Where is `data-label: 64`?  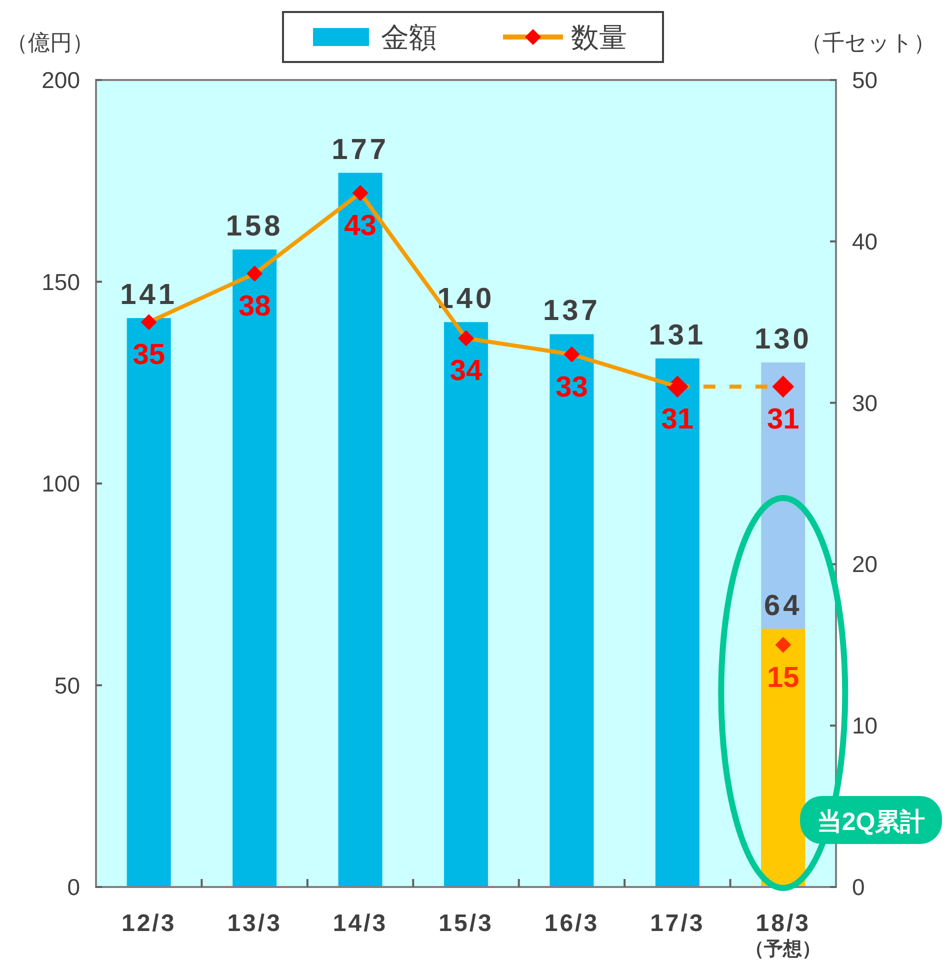 data-label: 64 is located at coordinates (783, 606).